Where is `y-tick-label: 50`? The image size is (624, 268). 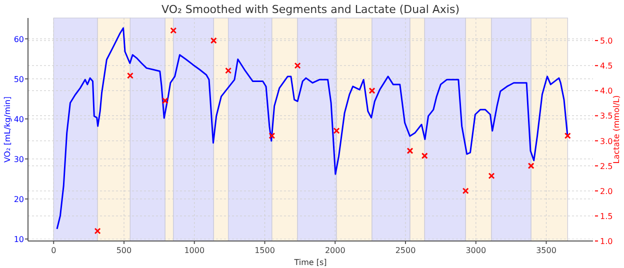
y-tick-label: 50 is located at coordinates (19, 79).